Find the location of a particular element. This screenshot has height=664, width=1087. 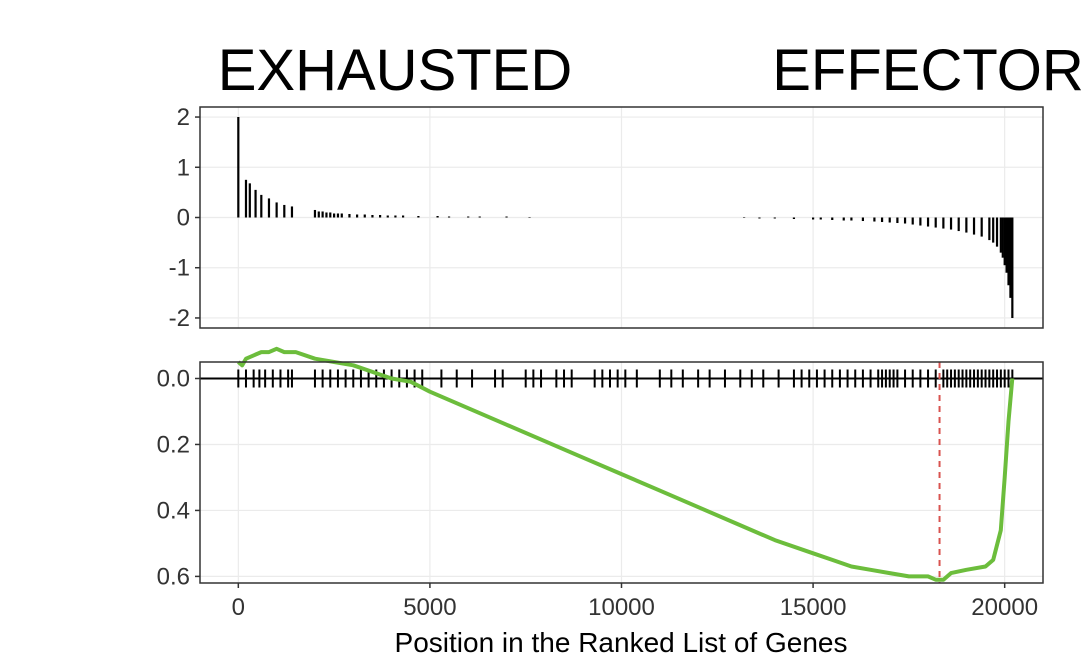

effector-label: EFFECTOR is located at coordinates (928, 70).